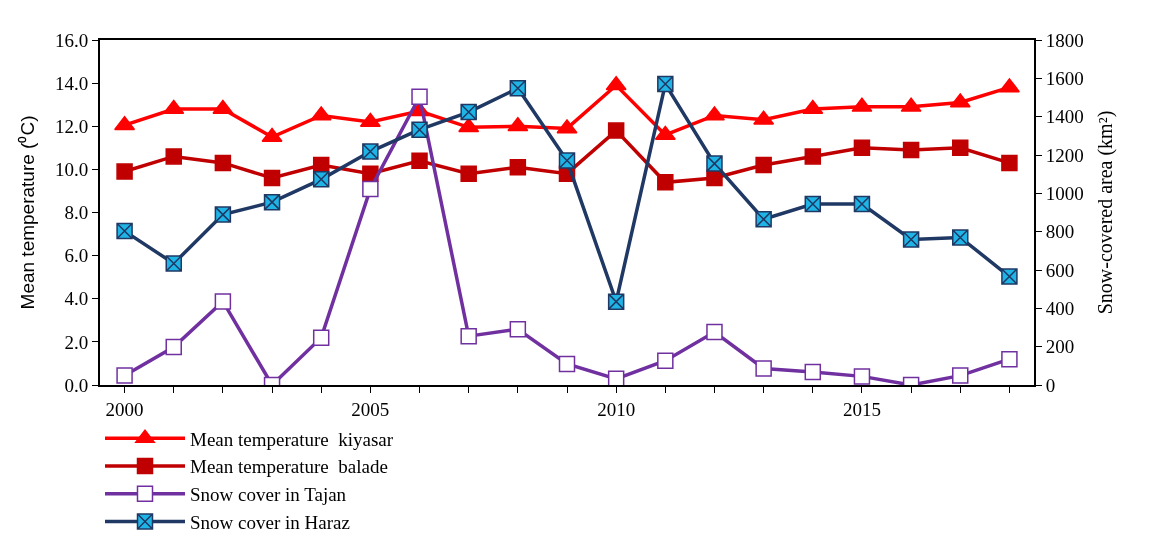 This screenshot has width=1159, height=552. Describe the element at coordinates (1060, 347) in the screenshot. I see `y2-tick-label: 200` at that location.